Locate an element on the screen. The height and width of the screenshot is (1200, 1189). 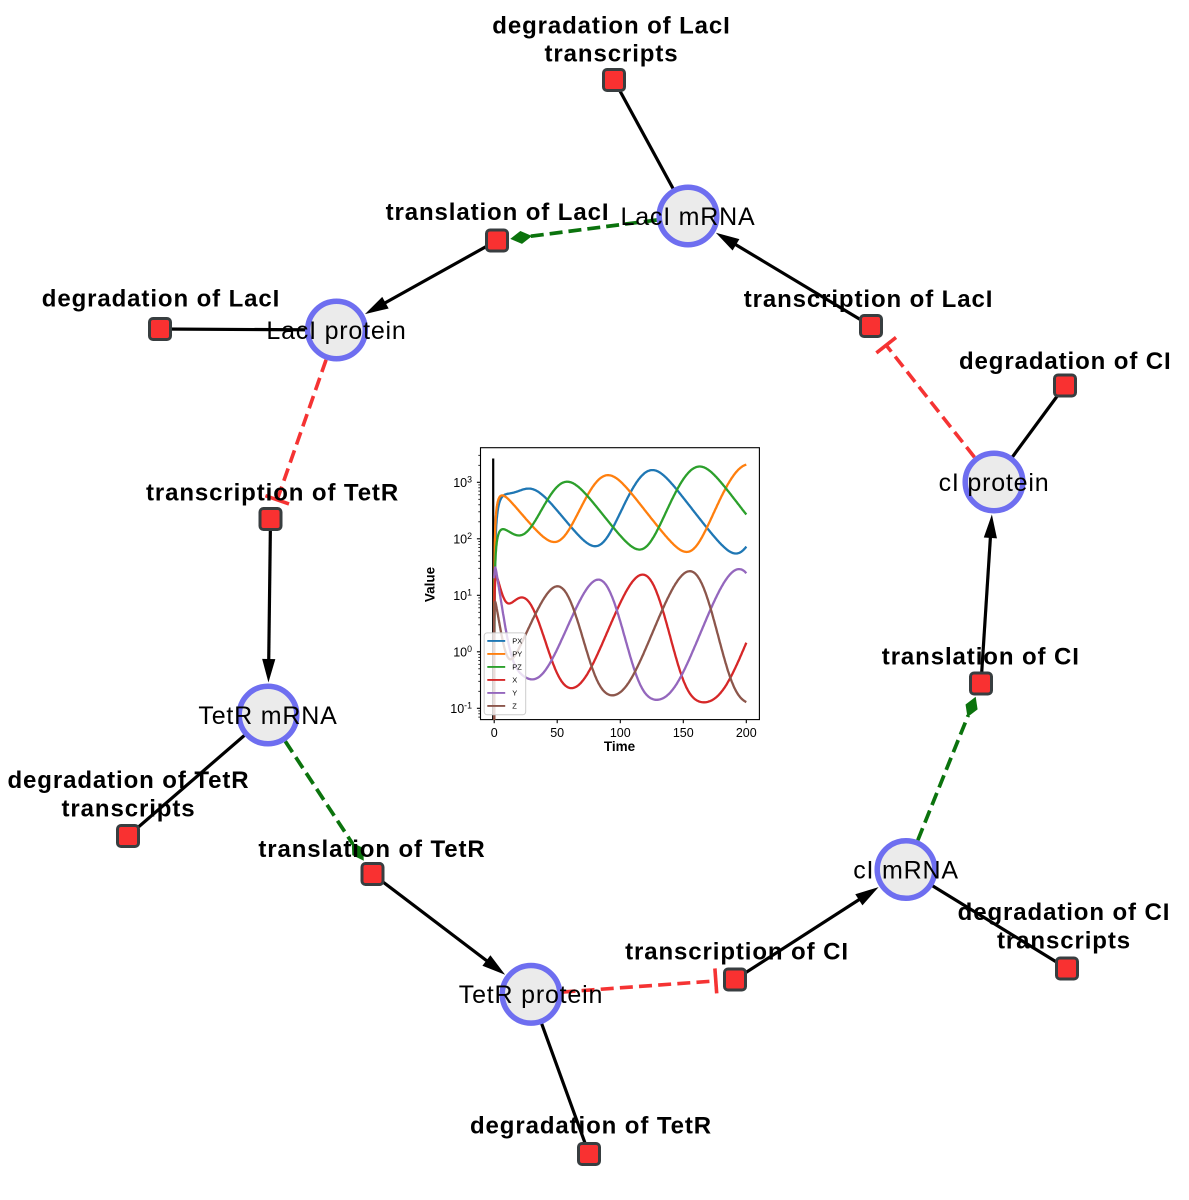
svg-text: Y is located at coordinates (514, 693).